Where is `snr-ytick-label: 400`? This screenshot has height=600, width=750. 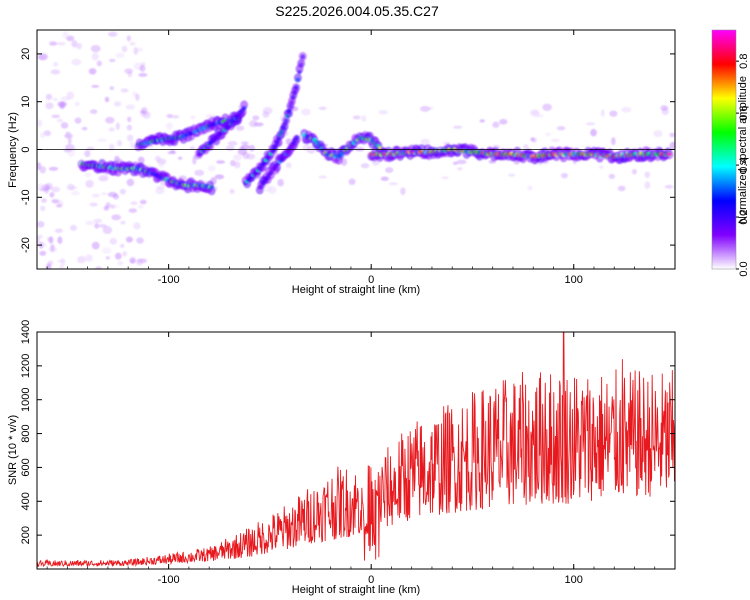 snr-ytick-label: 400 is located at coordinates (26, 501).